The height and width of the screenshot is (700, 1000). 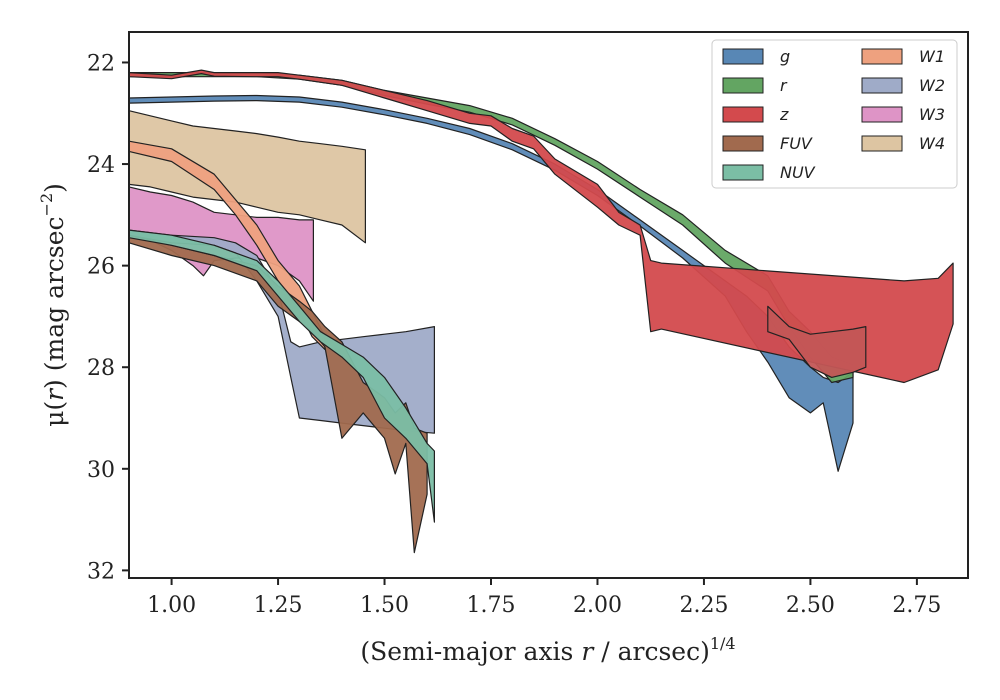 What do you see at coordinates (932, 85) in the screenshot?
I see `legend-label-w2: W2` at bounding box center [932, 85].